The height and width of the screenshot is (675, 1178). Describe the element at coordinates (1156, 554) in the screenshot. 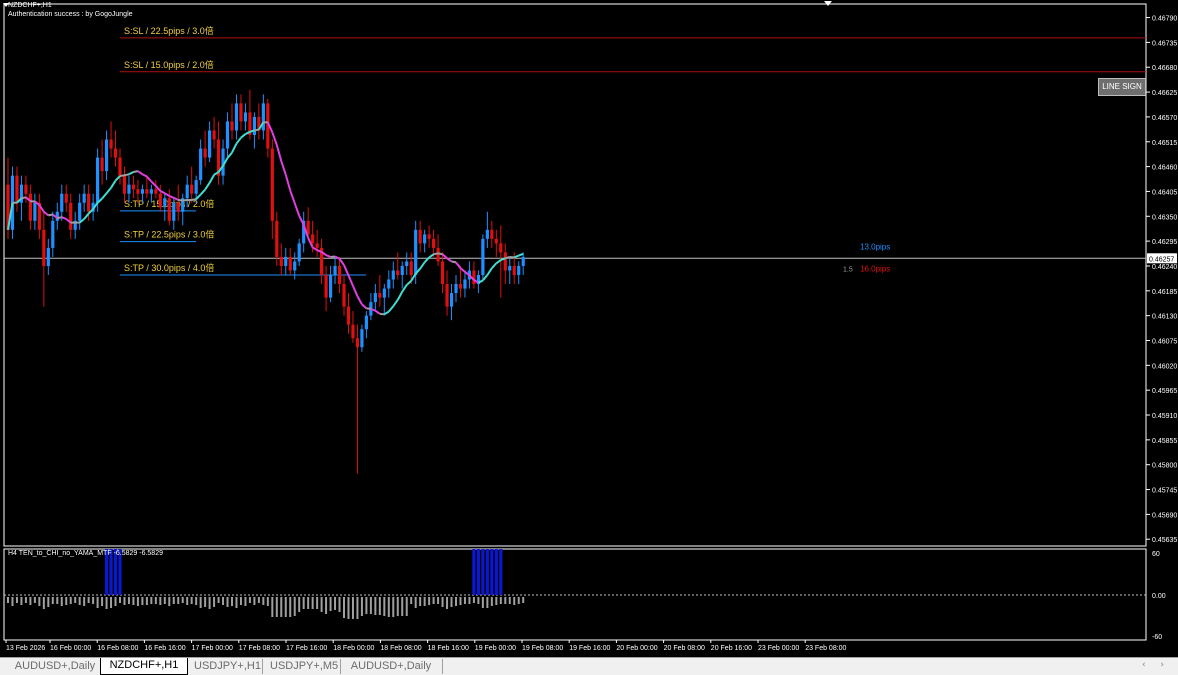

I see `oscillator-tick-label: 60` at that location.